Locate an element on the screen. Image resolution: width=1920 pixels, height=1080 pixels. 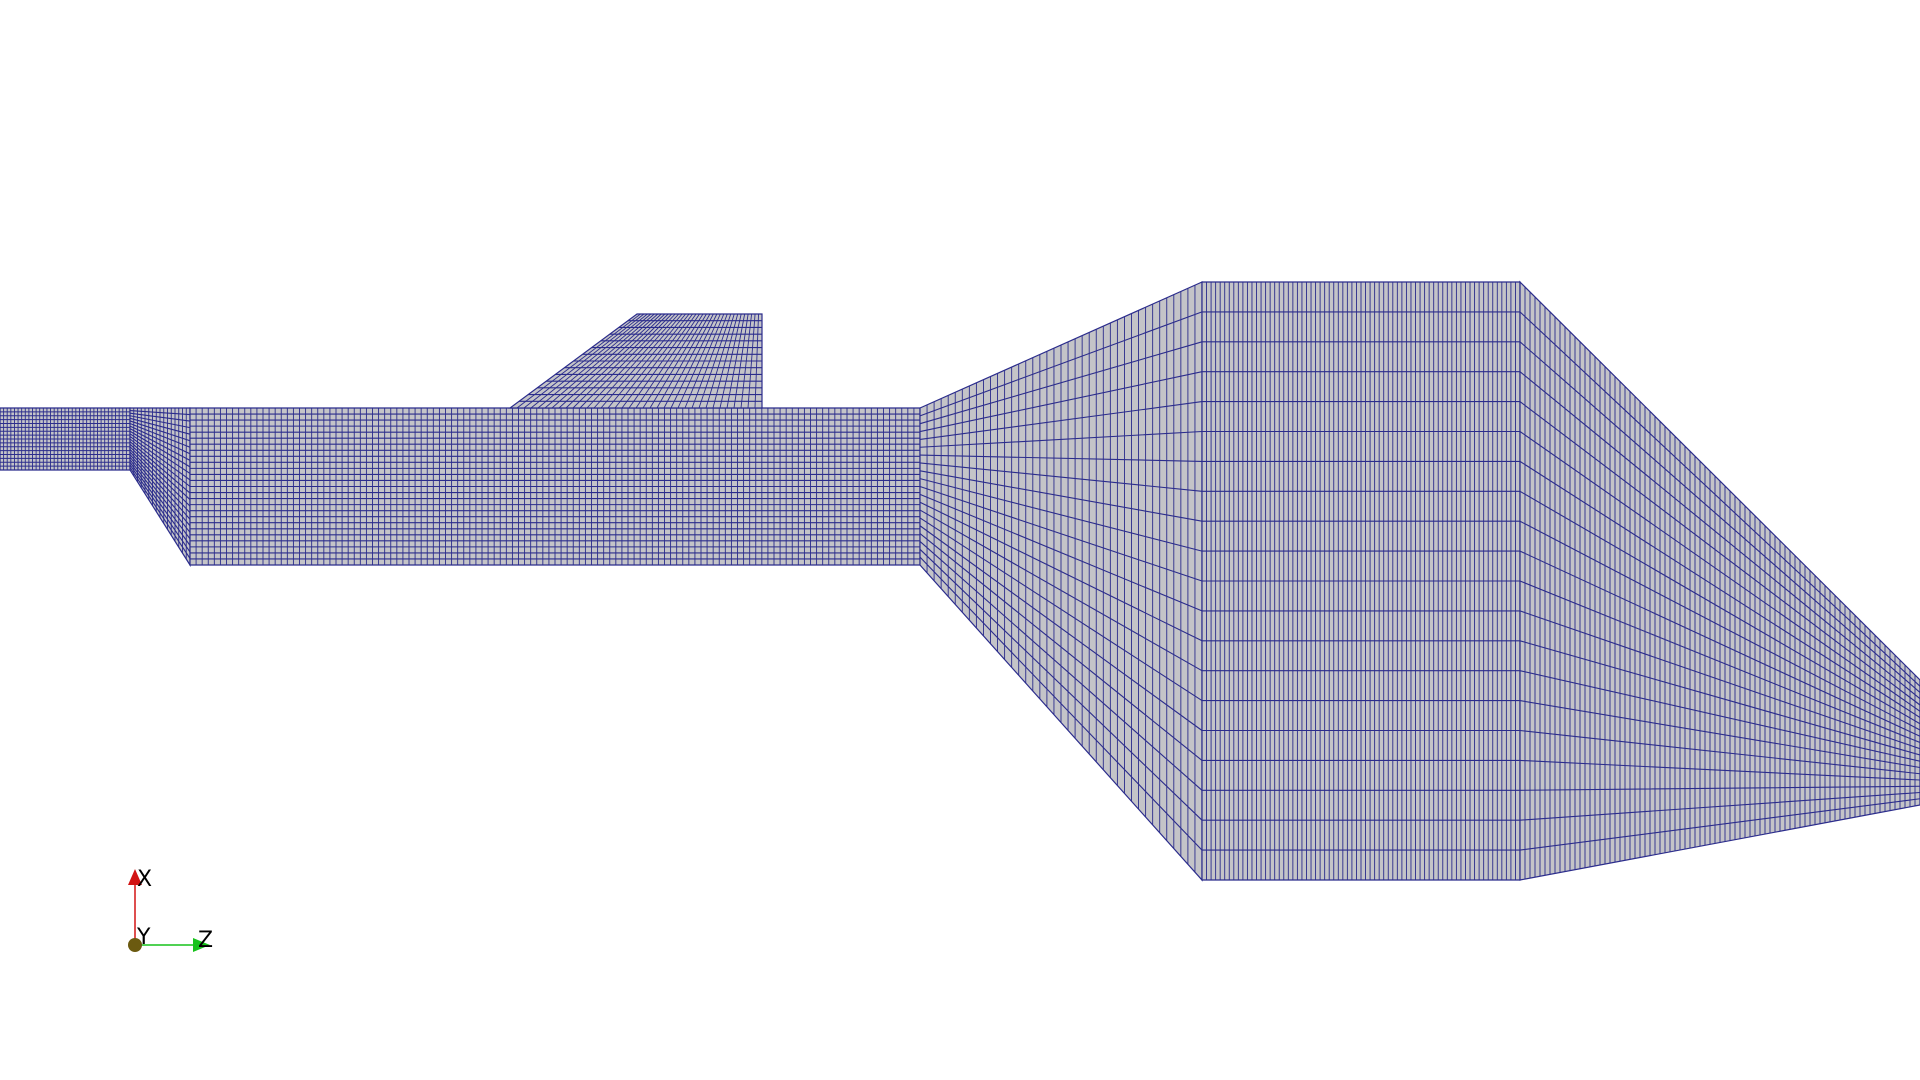
y-axis-marker is located at coordinates (135, 945).